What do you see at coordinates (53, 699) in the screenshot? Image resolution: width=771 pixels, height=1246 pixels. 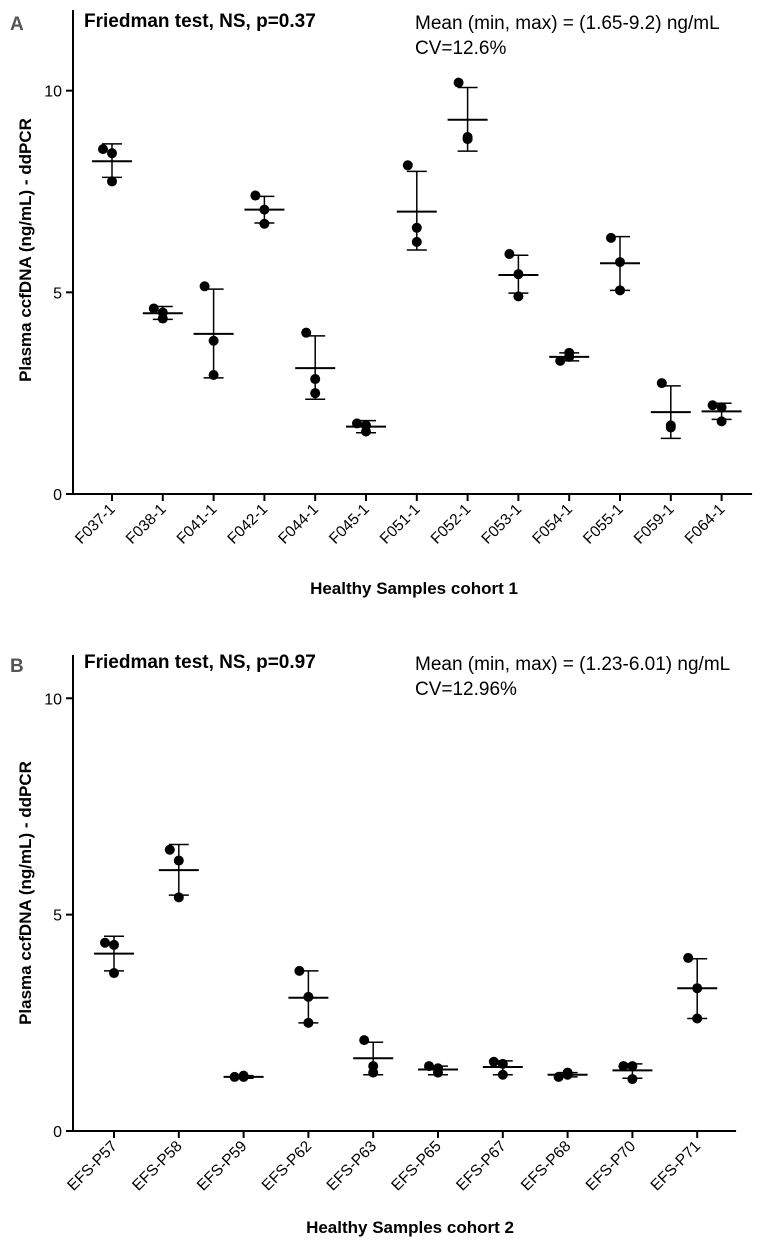 I see `panel-b-y-tick-label: 10` at bounding box center [53, 699].